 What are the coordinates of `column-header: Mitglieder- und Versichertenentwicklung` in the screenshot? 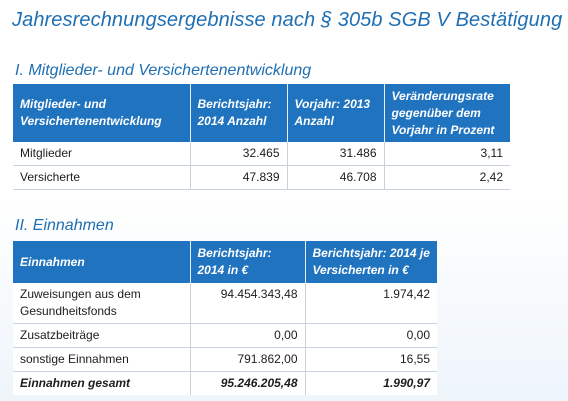 It's located at (102, 113).